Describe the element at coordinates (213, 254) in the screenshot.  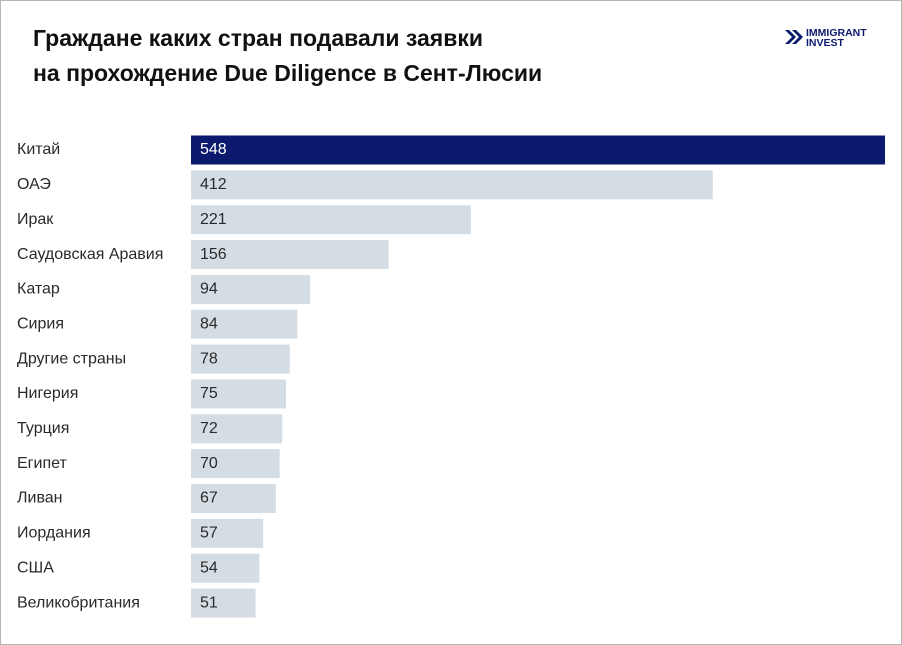
I see `value-label: 156` at that location.